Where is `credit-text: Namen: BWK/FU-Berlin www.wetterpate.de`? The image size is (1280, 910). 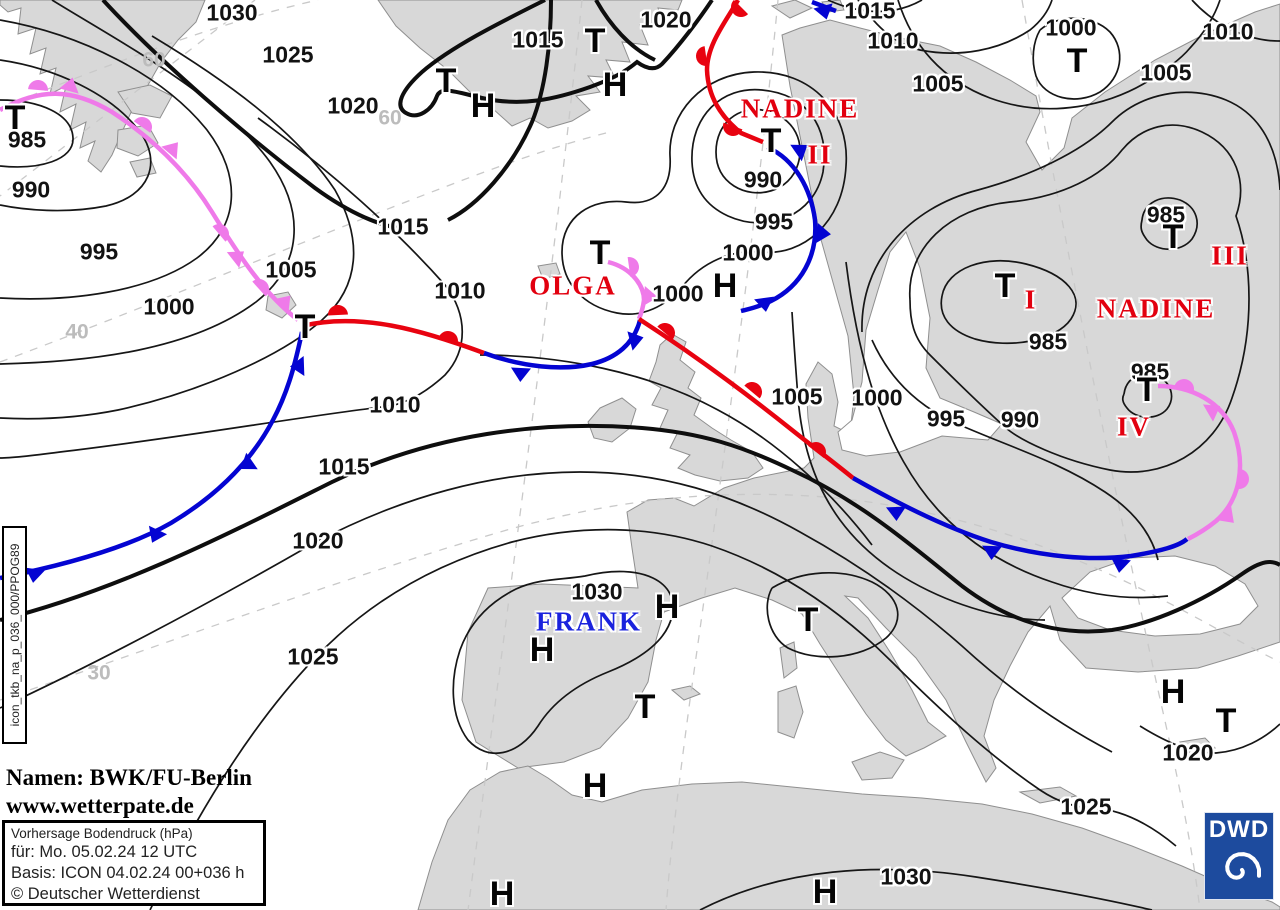 credit-text: Namen: BWK/FU-Berlin www.wetterpate.de is located at coordinates (129, 791).